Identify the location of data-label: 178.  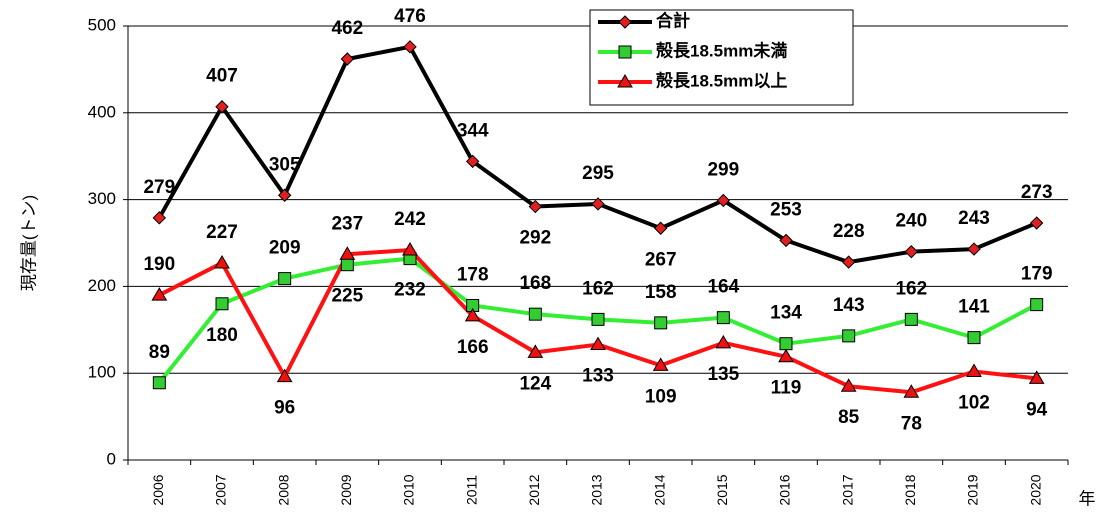
(473, 275).